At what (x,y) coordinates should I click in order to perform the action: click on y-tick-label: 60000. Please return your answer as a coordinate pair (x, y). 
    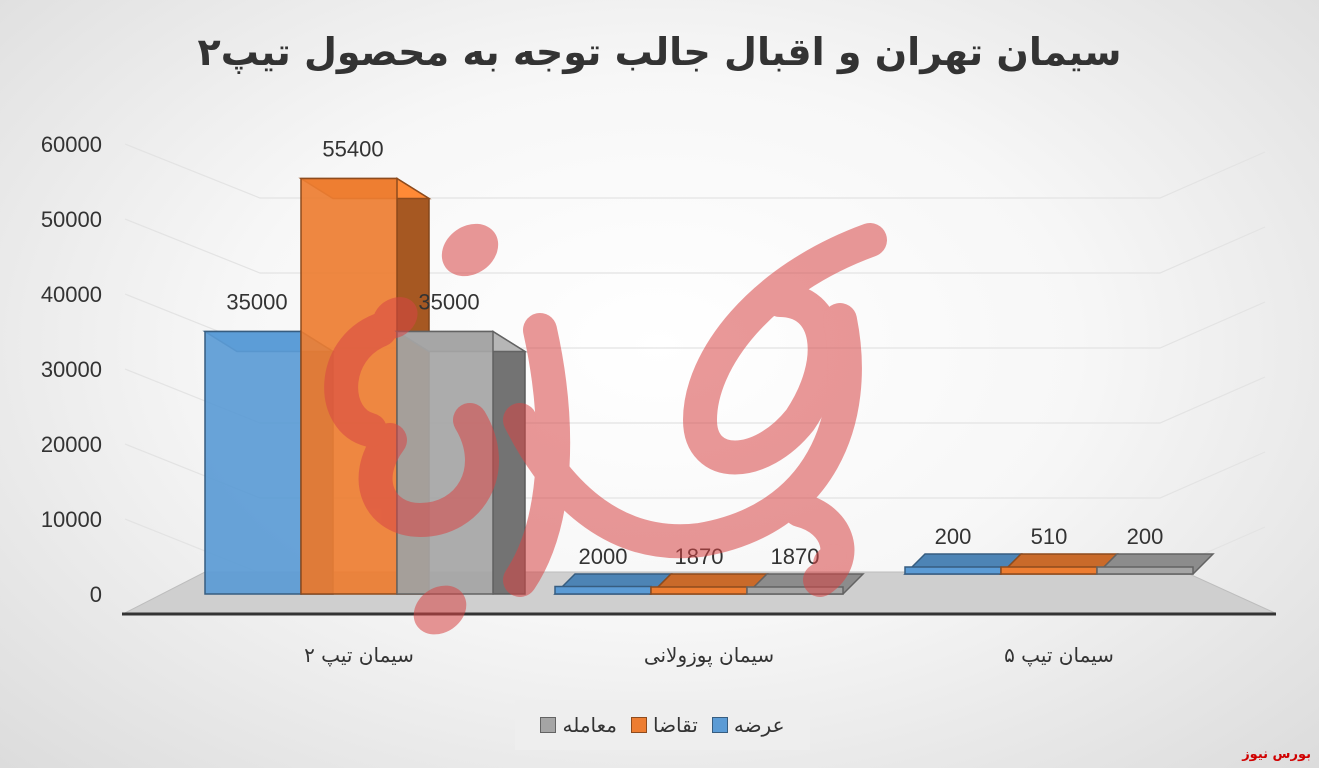
    Looking at the image, I should click on (71, 144).